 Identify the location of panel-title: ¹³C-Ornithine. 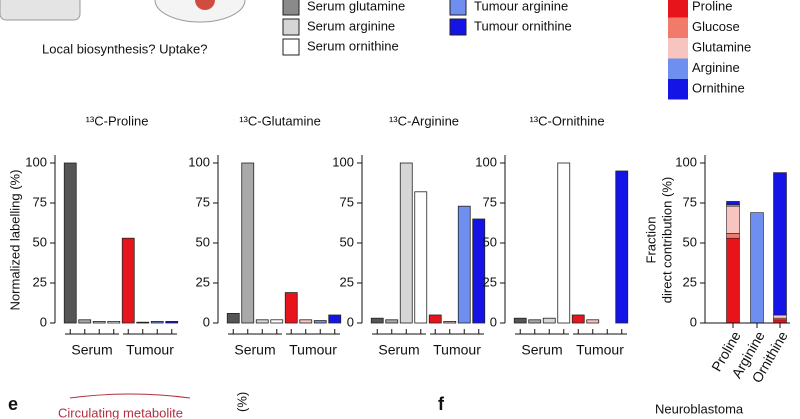
(566, 120).